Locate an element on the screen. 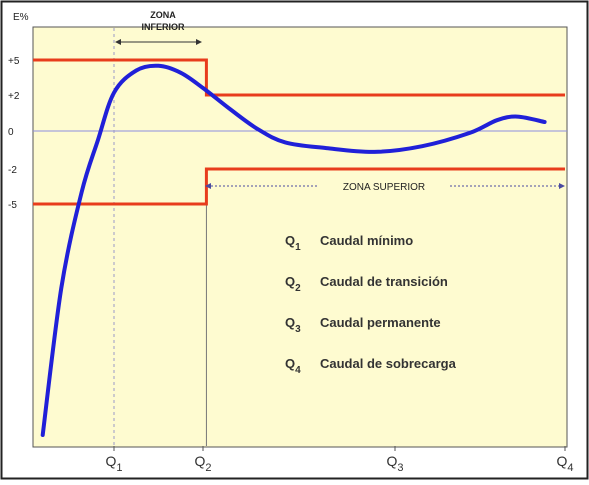 This screenshot has height=485, width=589. y-axis-label: E% is located at coordinates (21, 17).